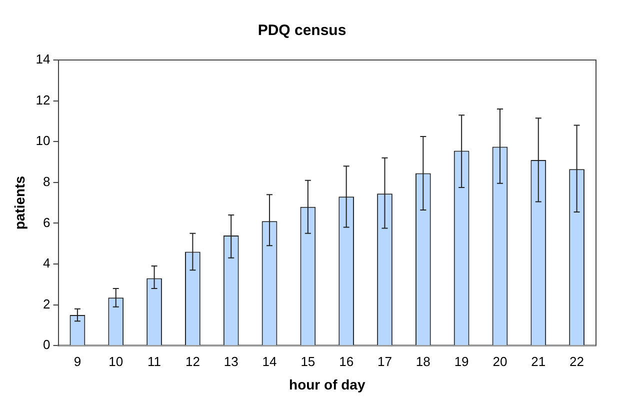 Image resolution: width=618 pixels, height=407 pixels. I want to click on x-tick-label: 13, so click(231, 361).